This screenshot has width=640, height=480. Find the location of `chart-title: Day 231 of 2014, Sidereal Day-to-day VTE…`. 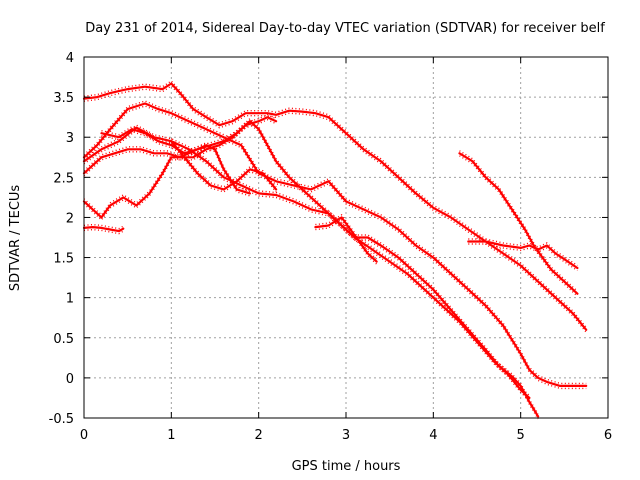

chart-title: Day 231 of 2014, Sidereal Day-to-day VTE… is located at coordinates (345, 28).